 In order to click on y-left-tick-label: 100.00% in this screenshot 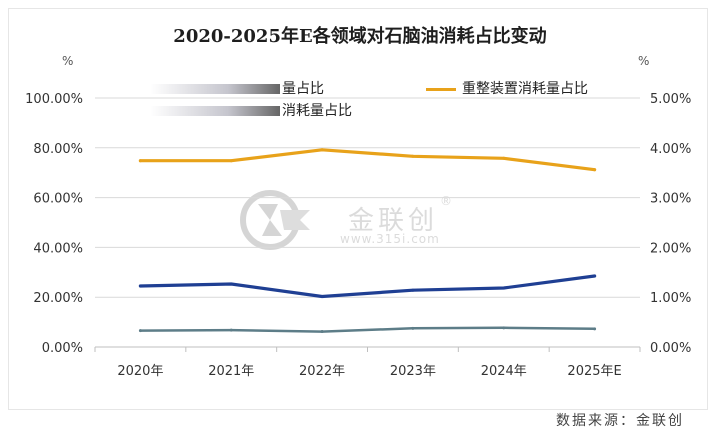, I will do `click(54, 99)`.